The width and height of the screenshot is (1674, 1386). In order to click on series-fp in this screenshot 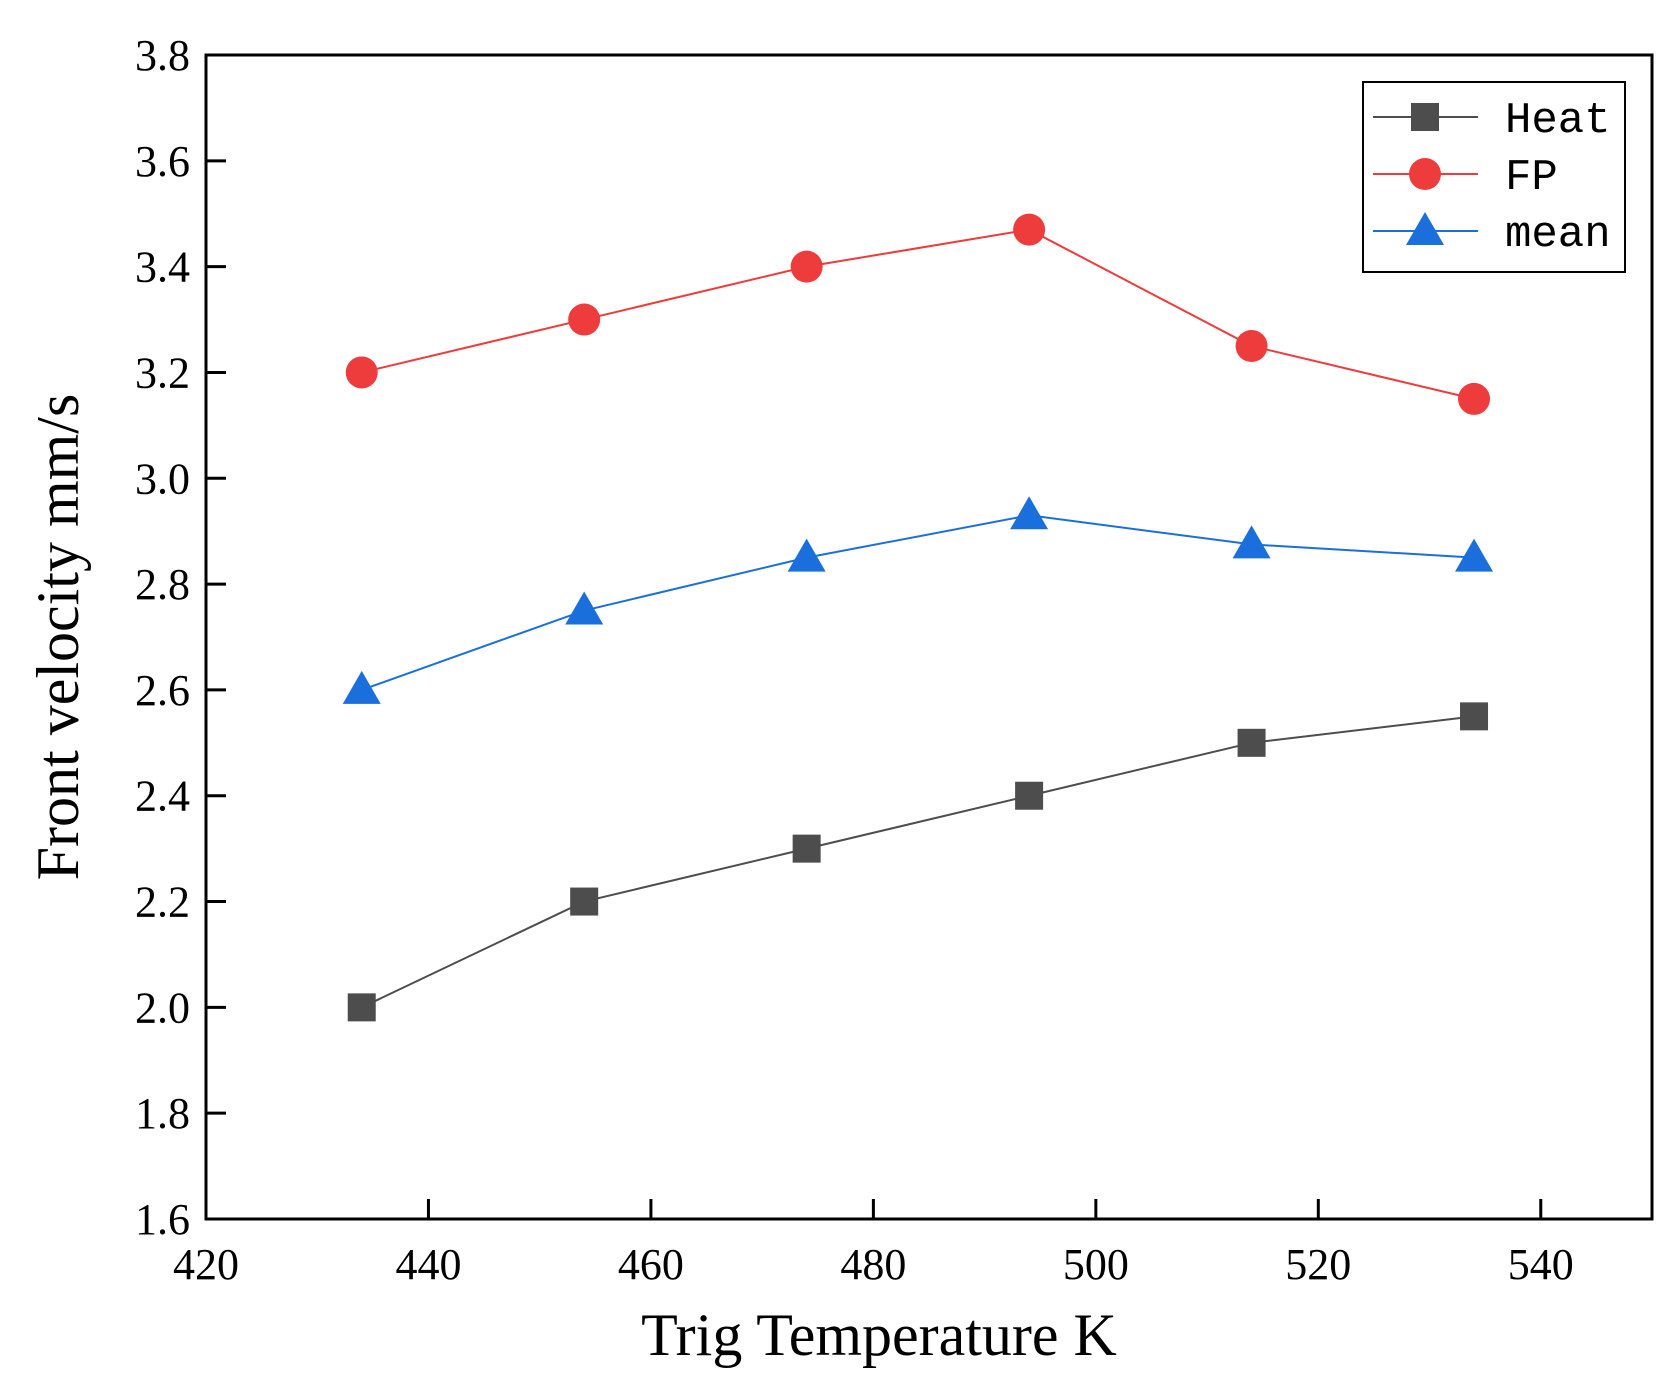, I will do `click(918, 314)`.